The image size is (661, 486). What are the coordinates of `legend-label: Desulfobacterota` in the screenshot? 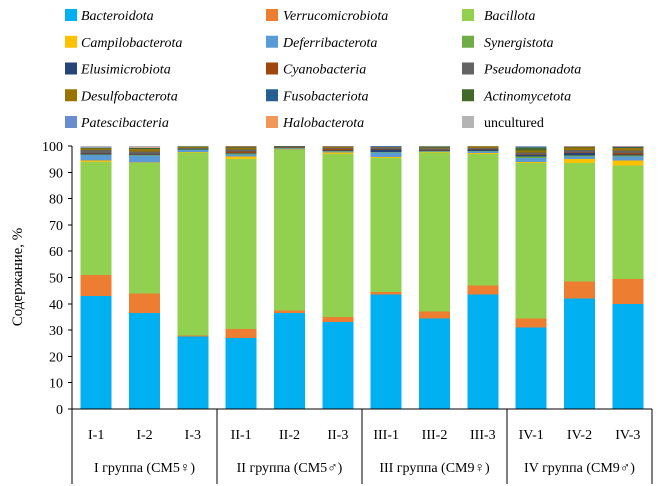 It's located at (129, 96).